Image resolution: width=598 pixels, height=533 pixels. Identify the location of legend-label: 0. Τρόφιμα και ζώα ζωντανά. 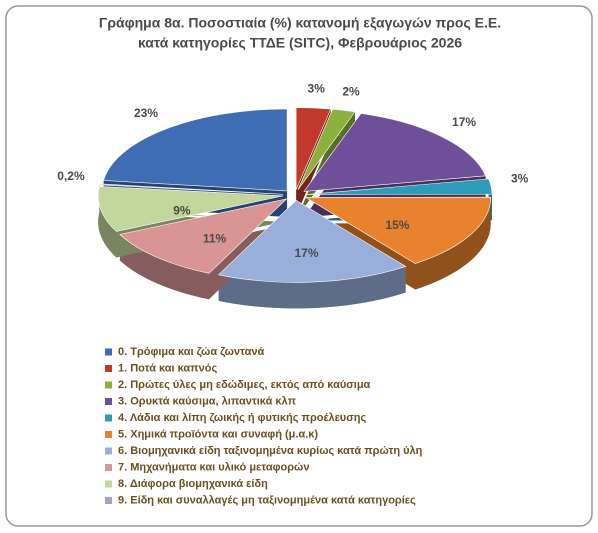
(191, 352).